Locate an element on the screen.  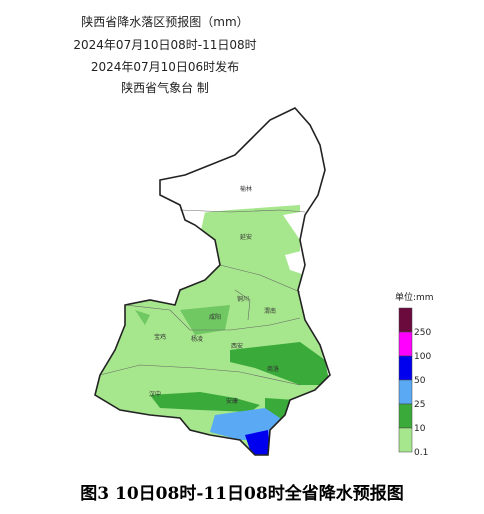
city-label: 咸阳 is located at coordinates (215, 317).